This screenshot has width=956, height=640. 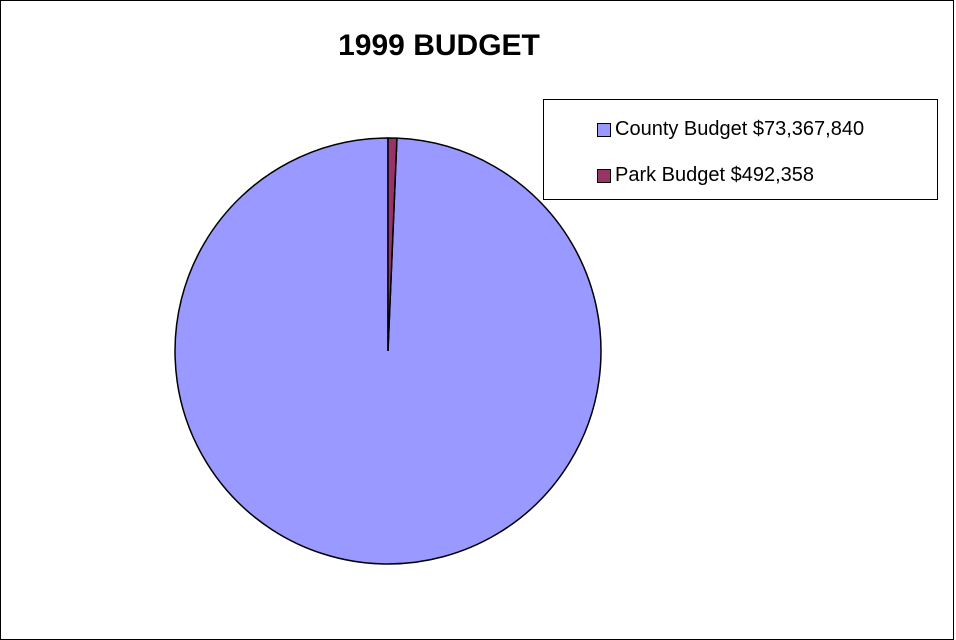 What do you see at coordinates (392, 244) in the screenshot?
I see `pie-slice-park` at bounding box center [392, 244].